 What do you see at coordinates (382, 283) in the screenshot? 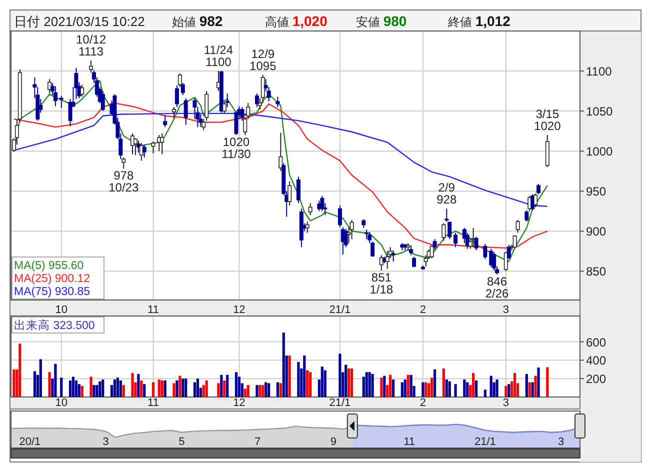
I see `annotation: 851 1/18` at bounding box center [382, 283].